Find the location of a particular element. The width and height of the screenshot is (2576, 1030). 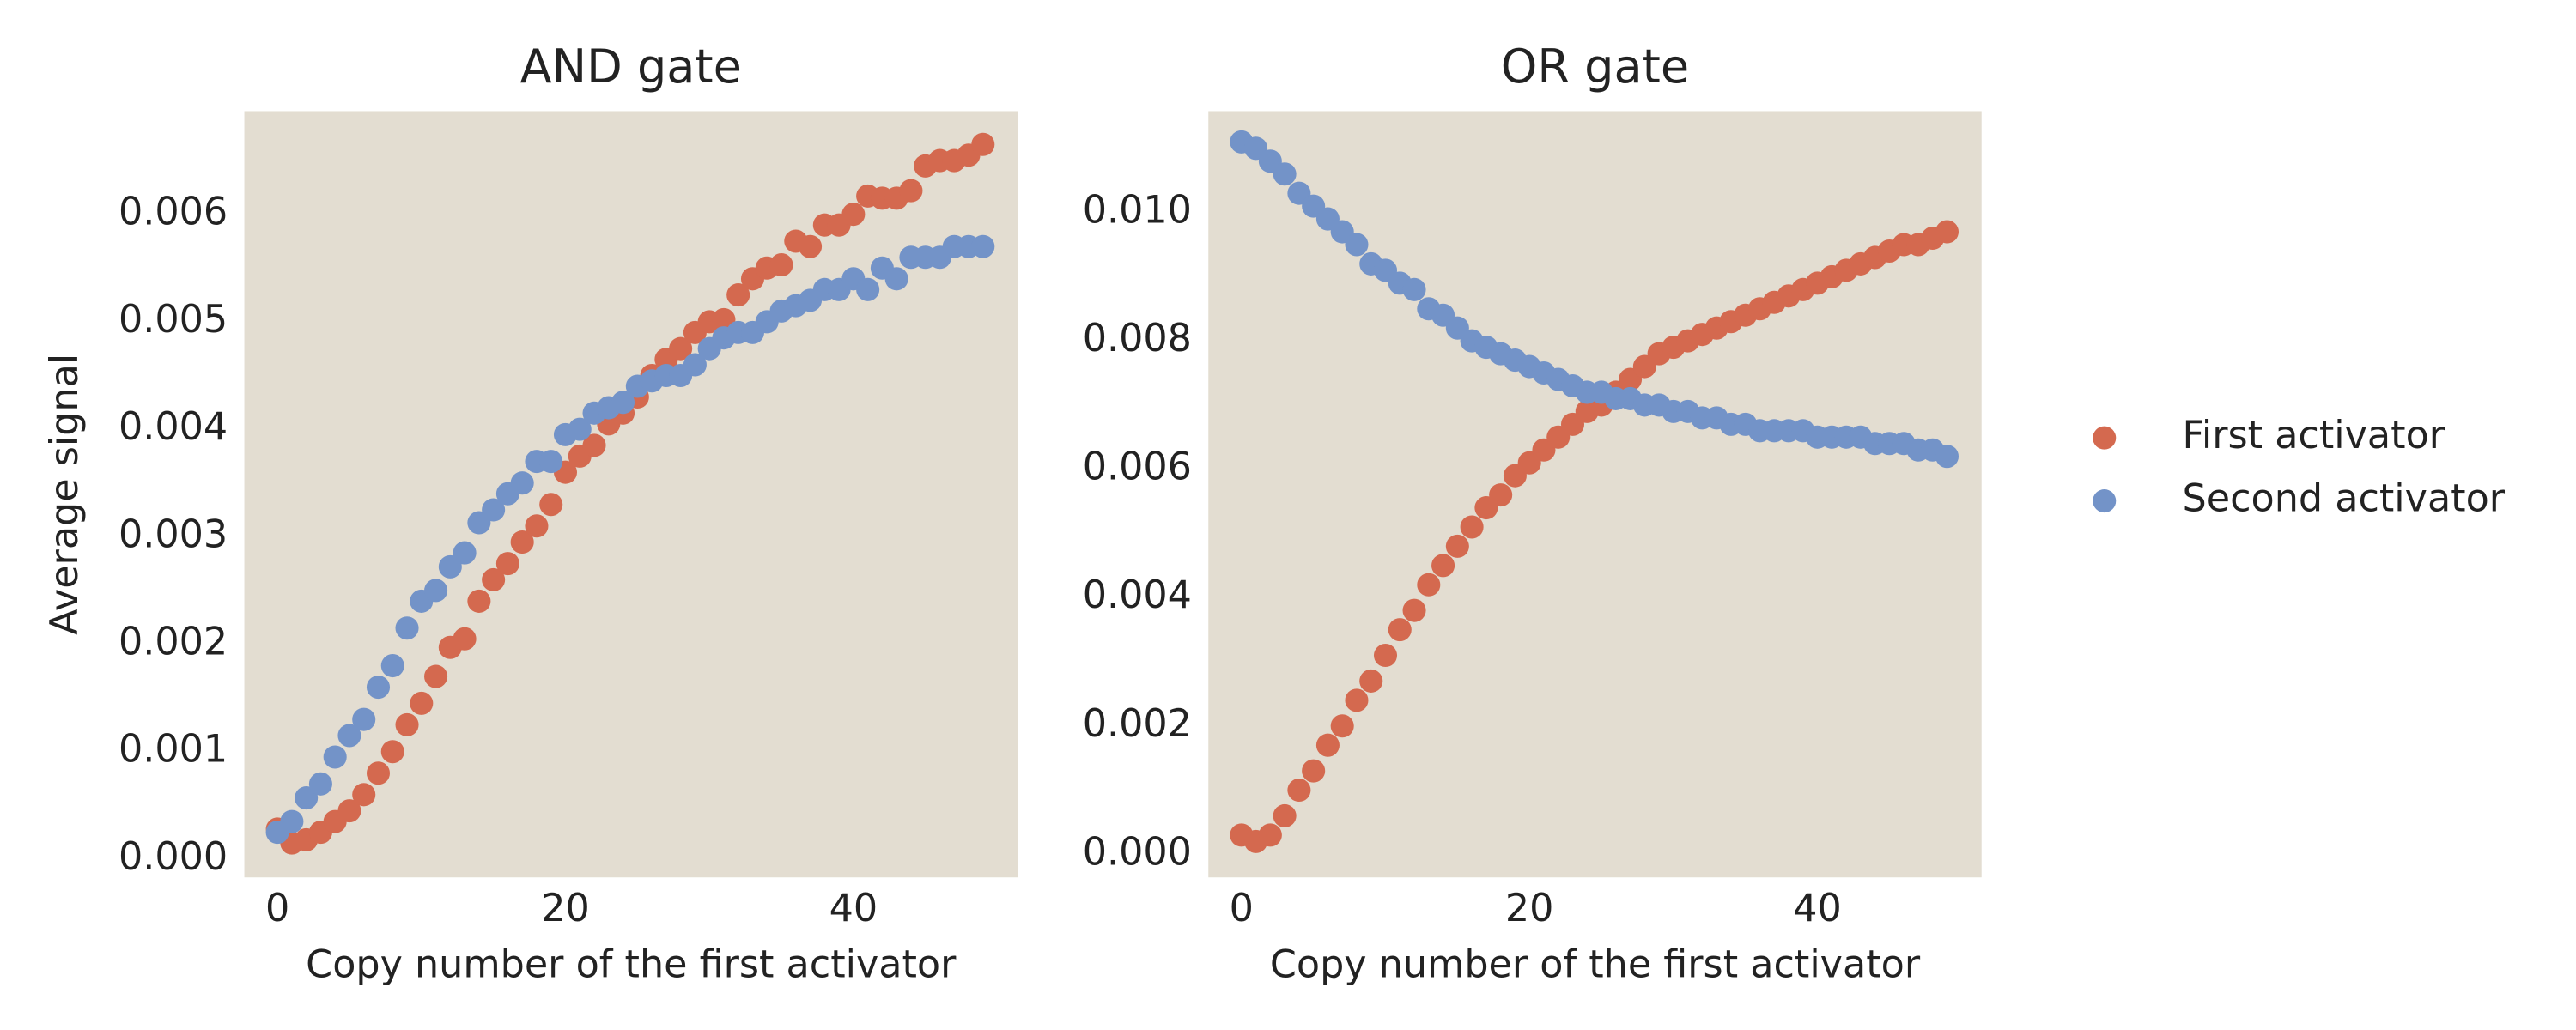

y-tick-label: 0.003 is located at coordinates (173, 534).